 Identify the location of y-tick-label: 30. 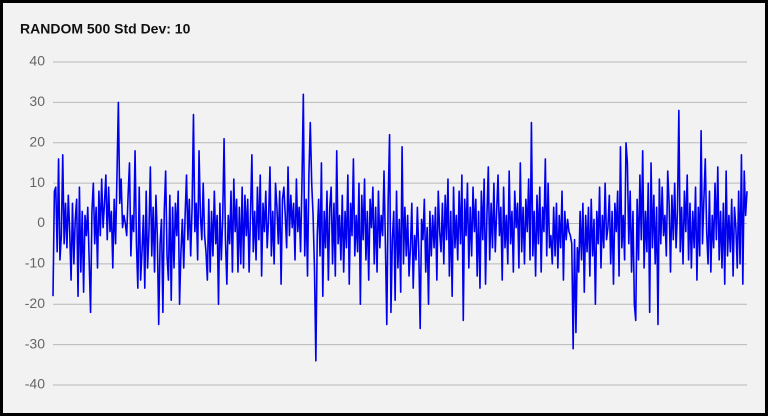
(37, 101).